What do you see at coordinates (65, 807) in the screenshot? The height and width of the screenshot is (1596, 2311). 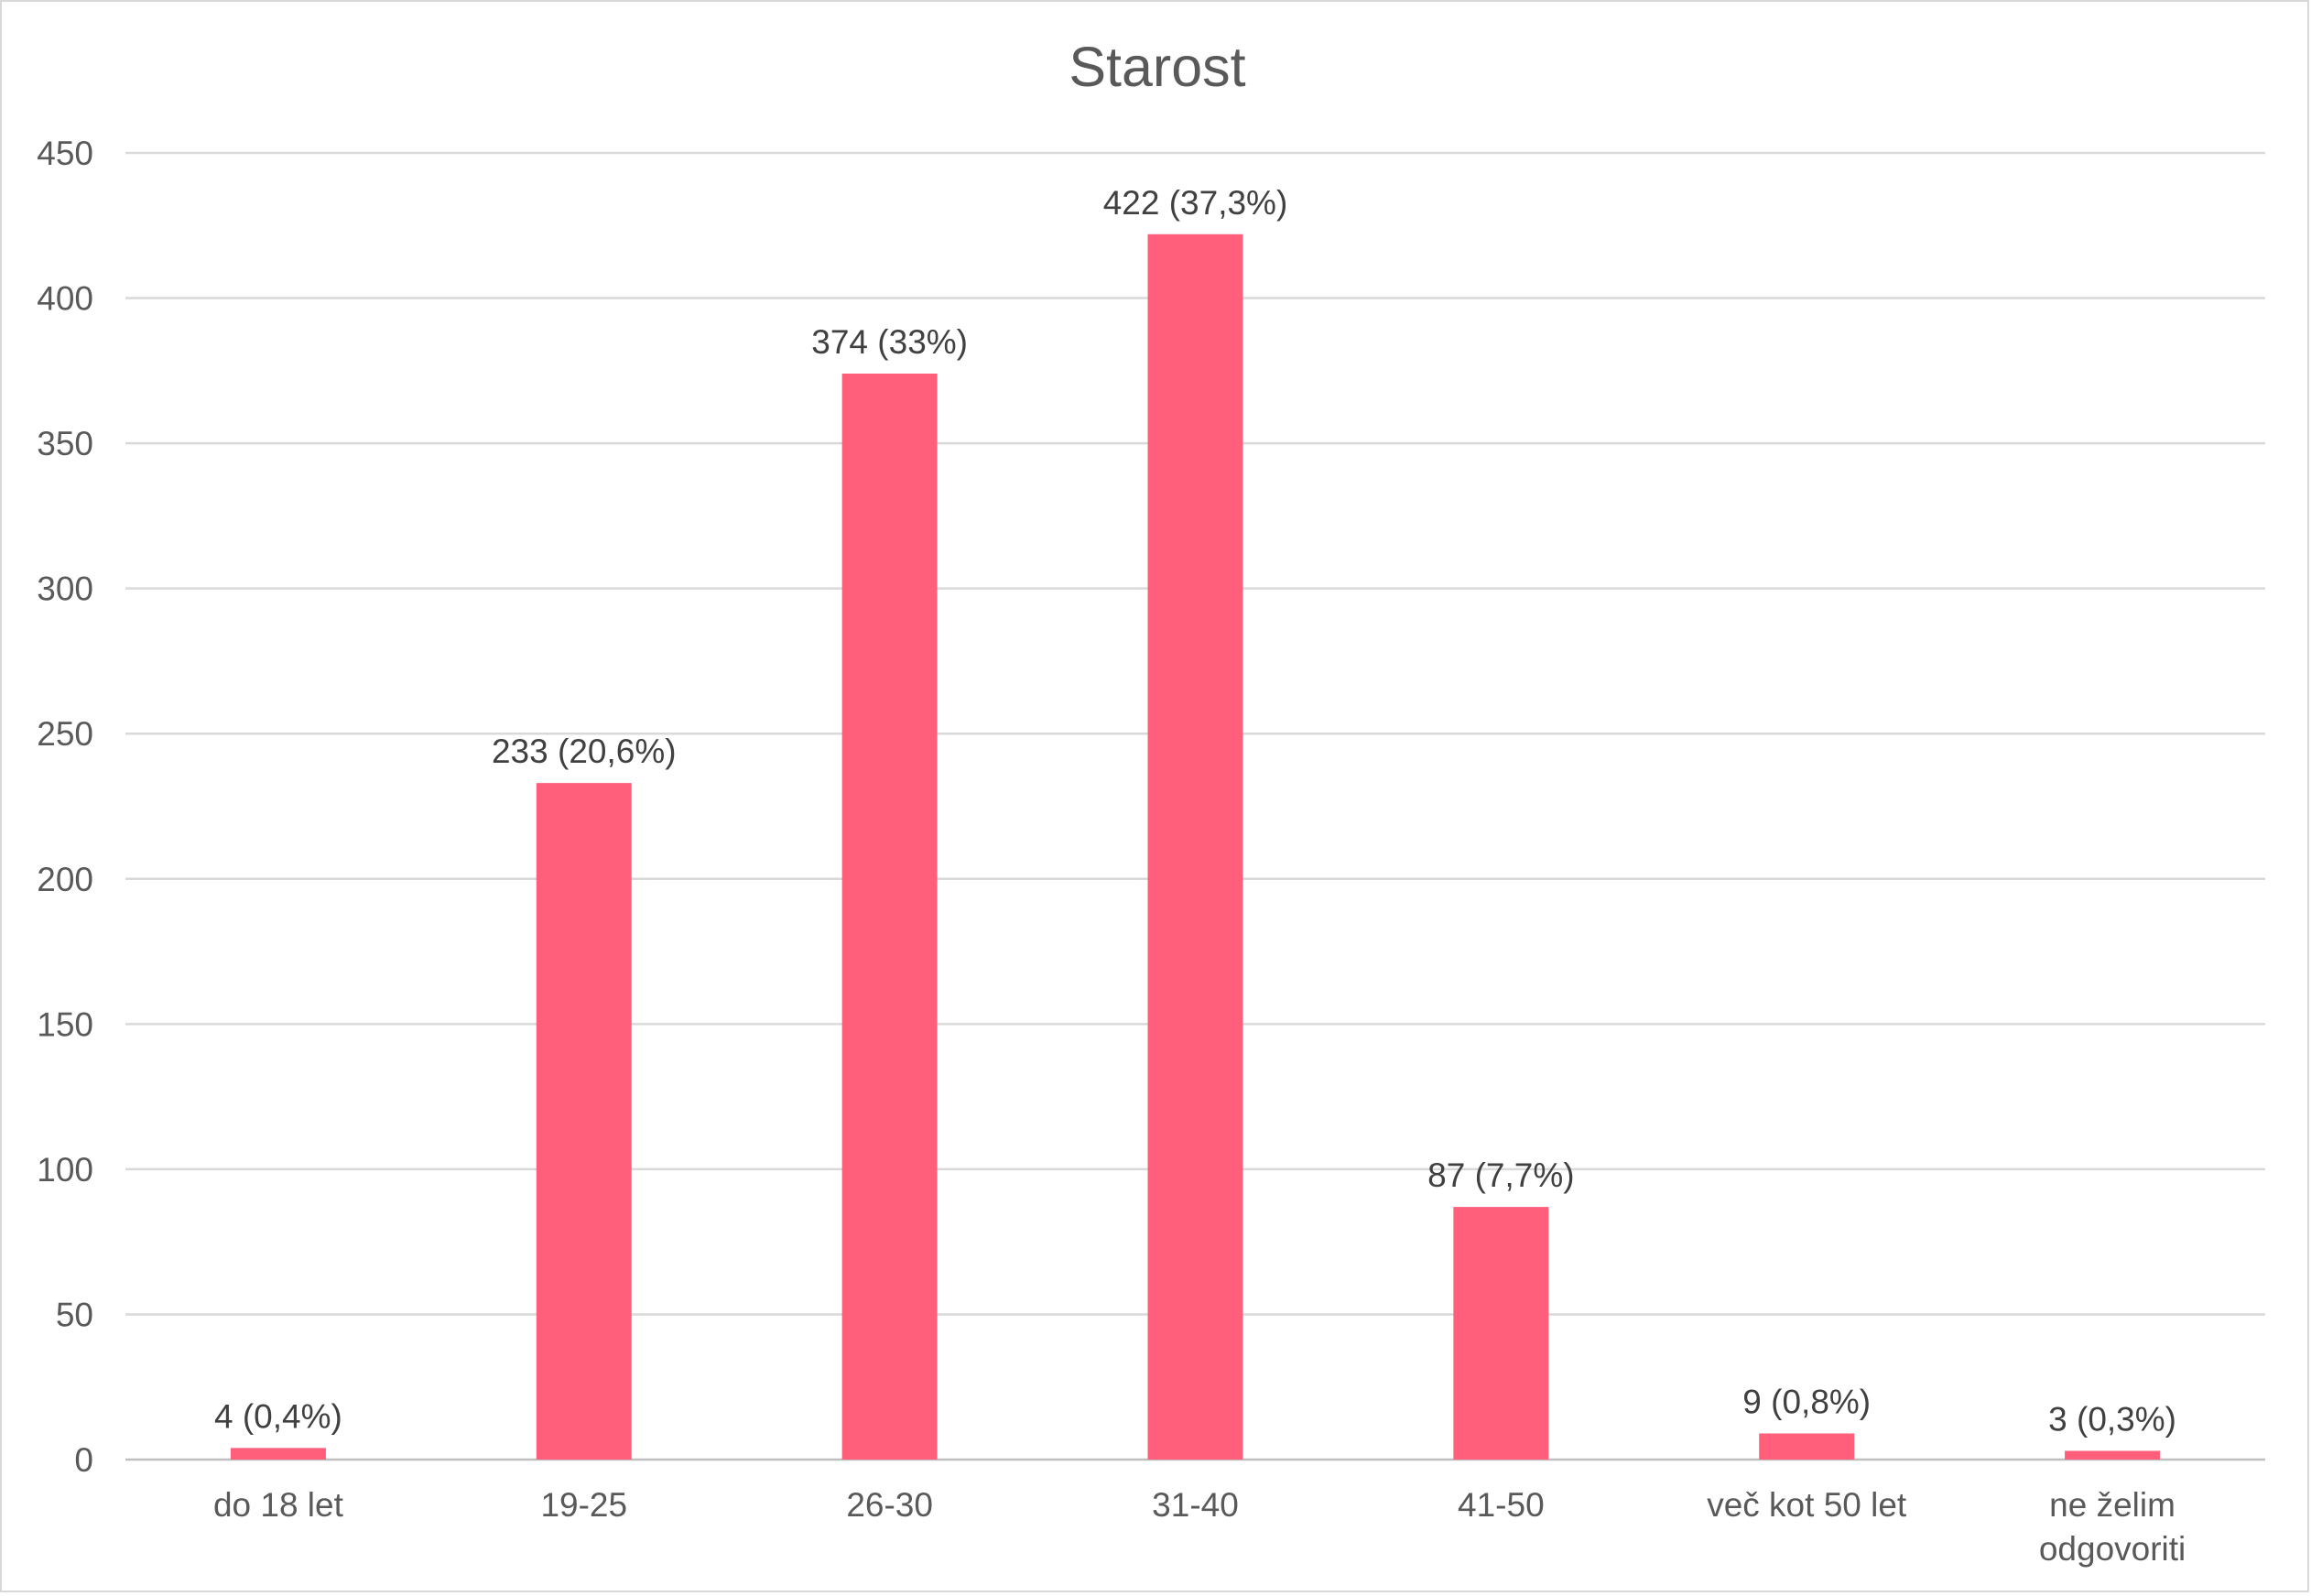 I see `y-axis-ticks: 0 50 100 150 200 250 300 350 400 450` at bounding box center [65, 807].